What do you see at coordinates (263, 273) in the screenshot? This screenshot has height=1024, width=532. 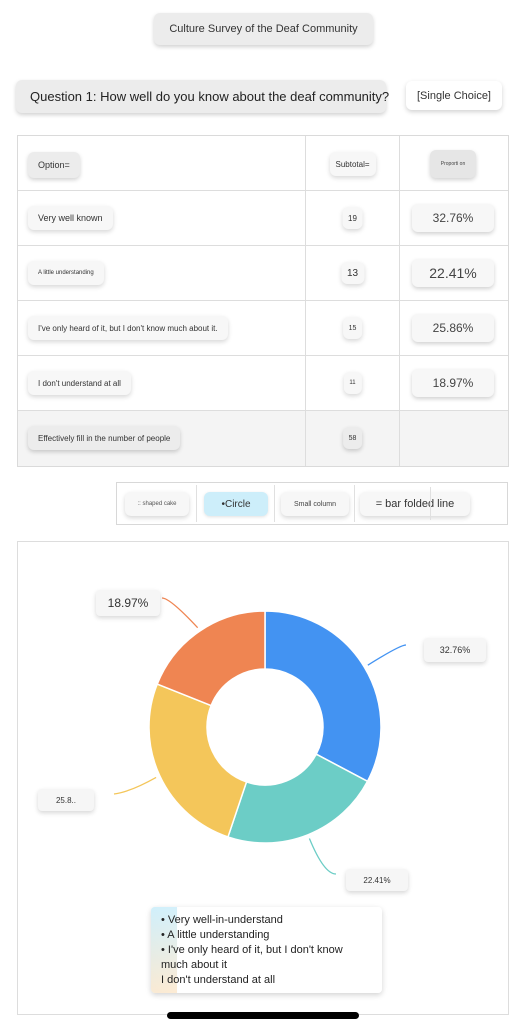 I see `table-row: A little understanding 13 22.41%` at bounding box center [263, 273].